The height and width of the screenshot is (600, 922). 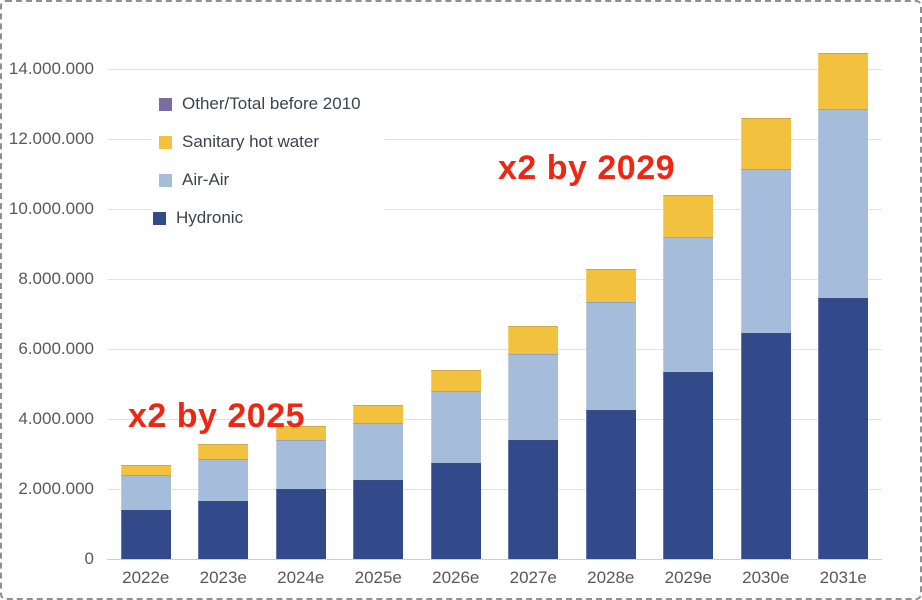 What do you see at coordinates (145, 492) in the screenshot?
I see `bar-segment-air-air-2022e` at bounding box center [145, 492].